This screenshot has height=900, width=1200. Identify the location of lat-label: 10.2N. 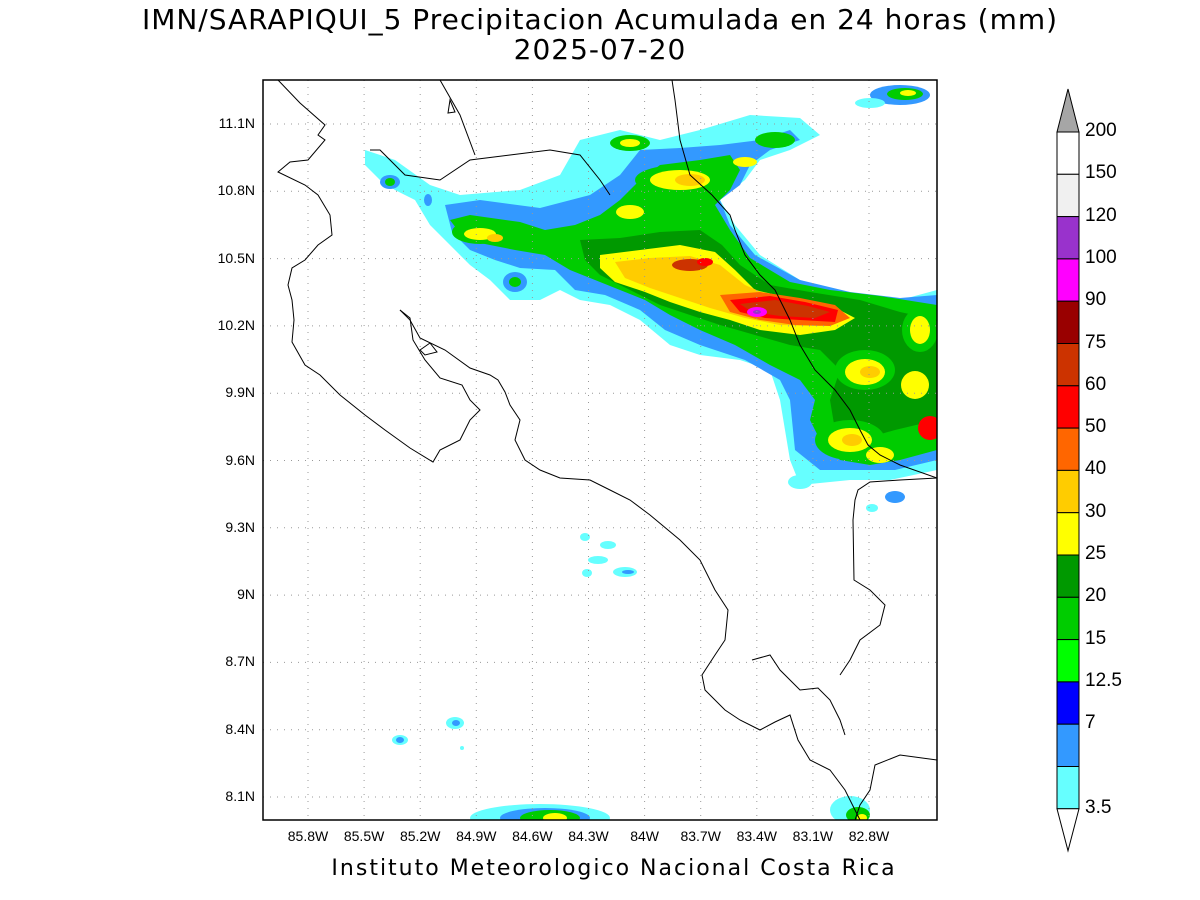
(236, 324).